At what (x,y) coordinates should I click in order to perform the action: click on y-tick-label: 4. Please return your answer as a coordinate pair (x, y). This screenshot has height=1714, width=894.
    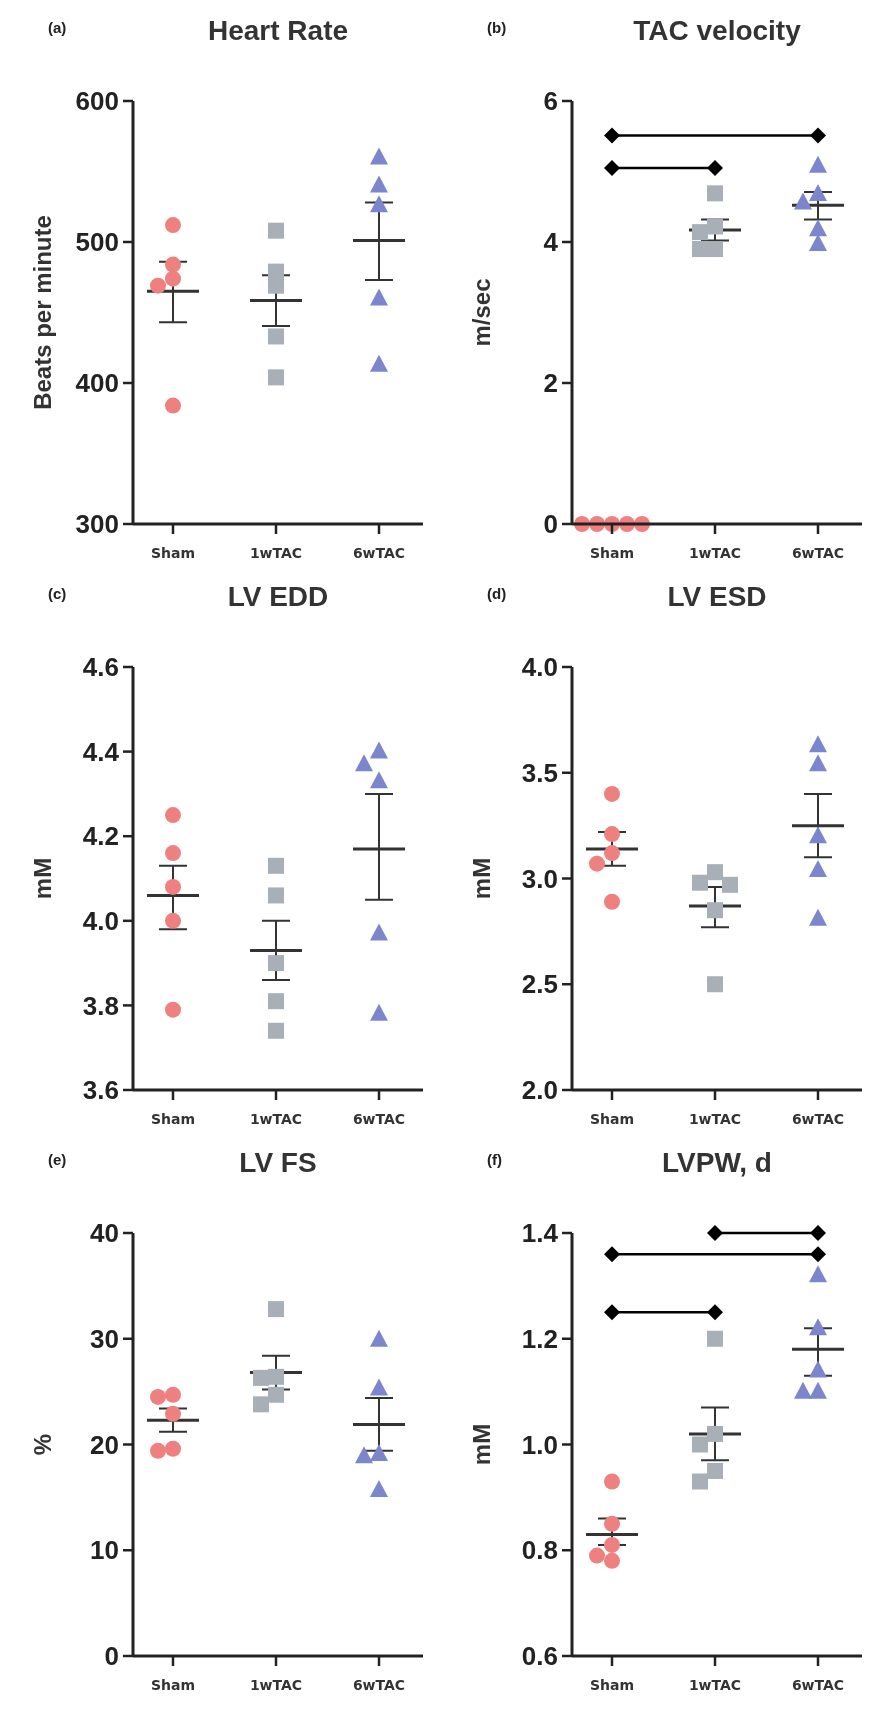
    Looking at the image, I should click on (551, 242).